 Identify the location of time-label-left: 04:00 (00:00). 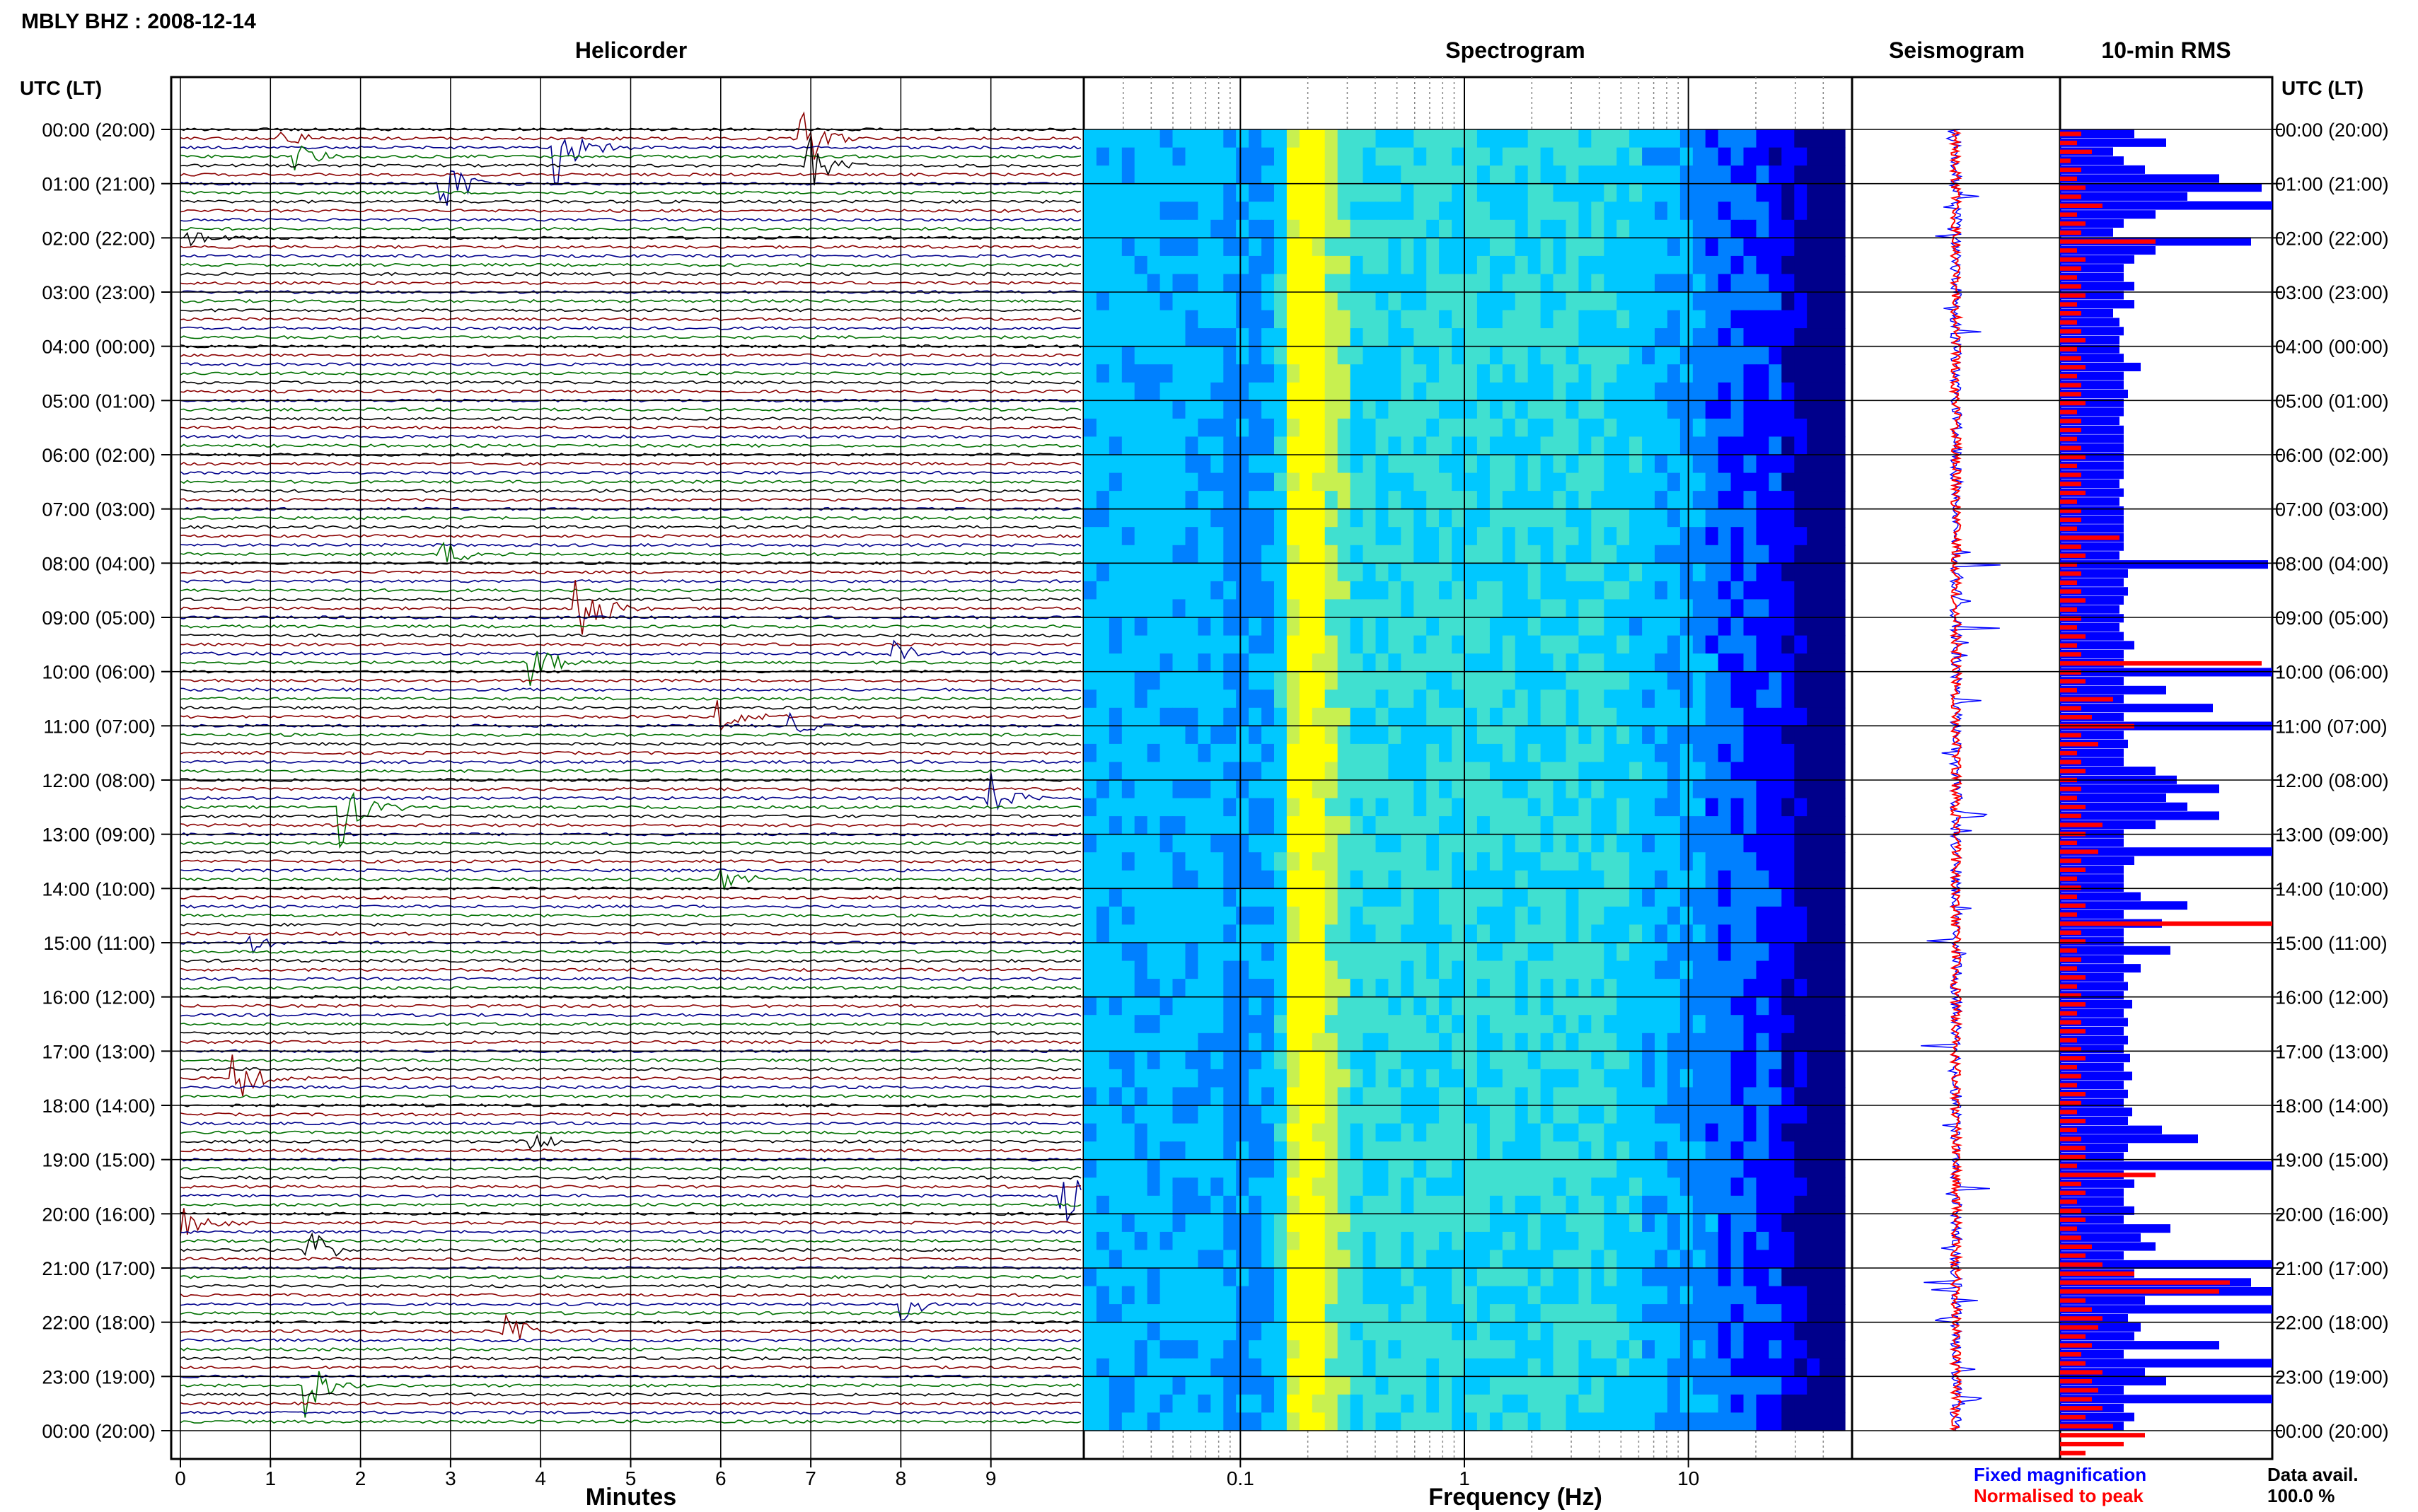
(99, 347).